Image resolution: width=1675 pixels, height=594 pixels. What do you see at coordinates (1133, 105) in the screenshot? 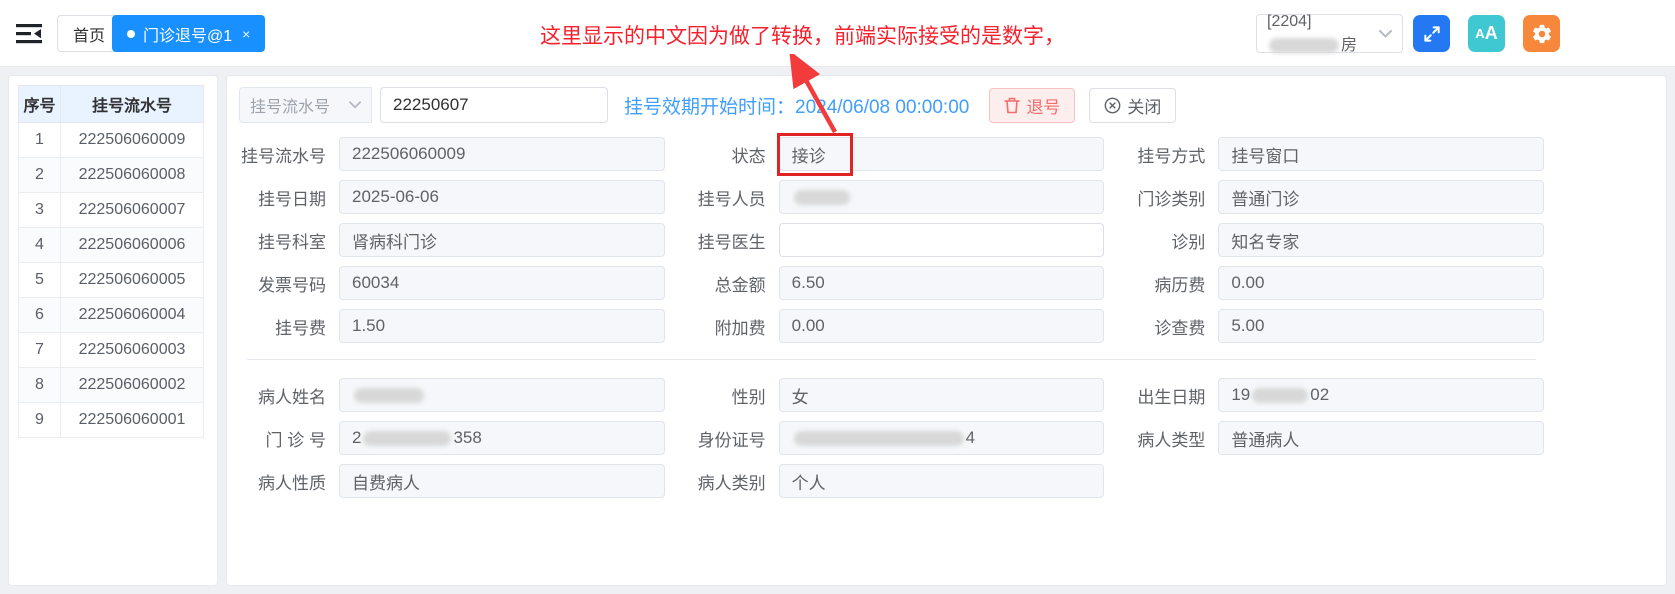
I see `close-button: 关闭` at bounding box center [1133, 105].